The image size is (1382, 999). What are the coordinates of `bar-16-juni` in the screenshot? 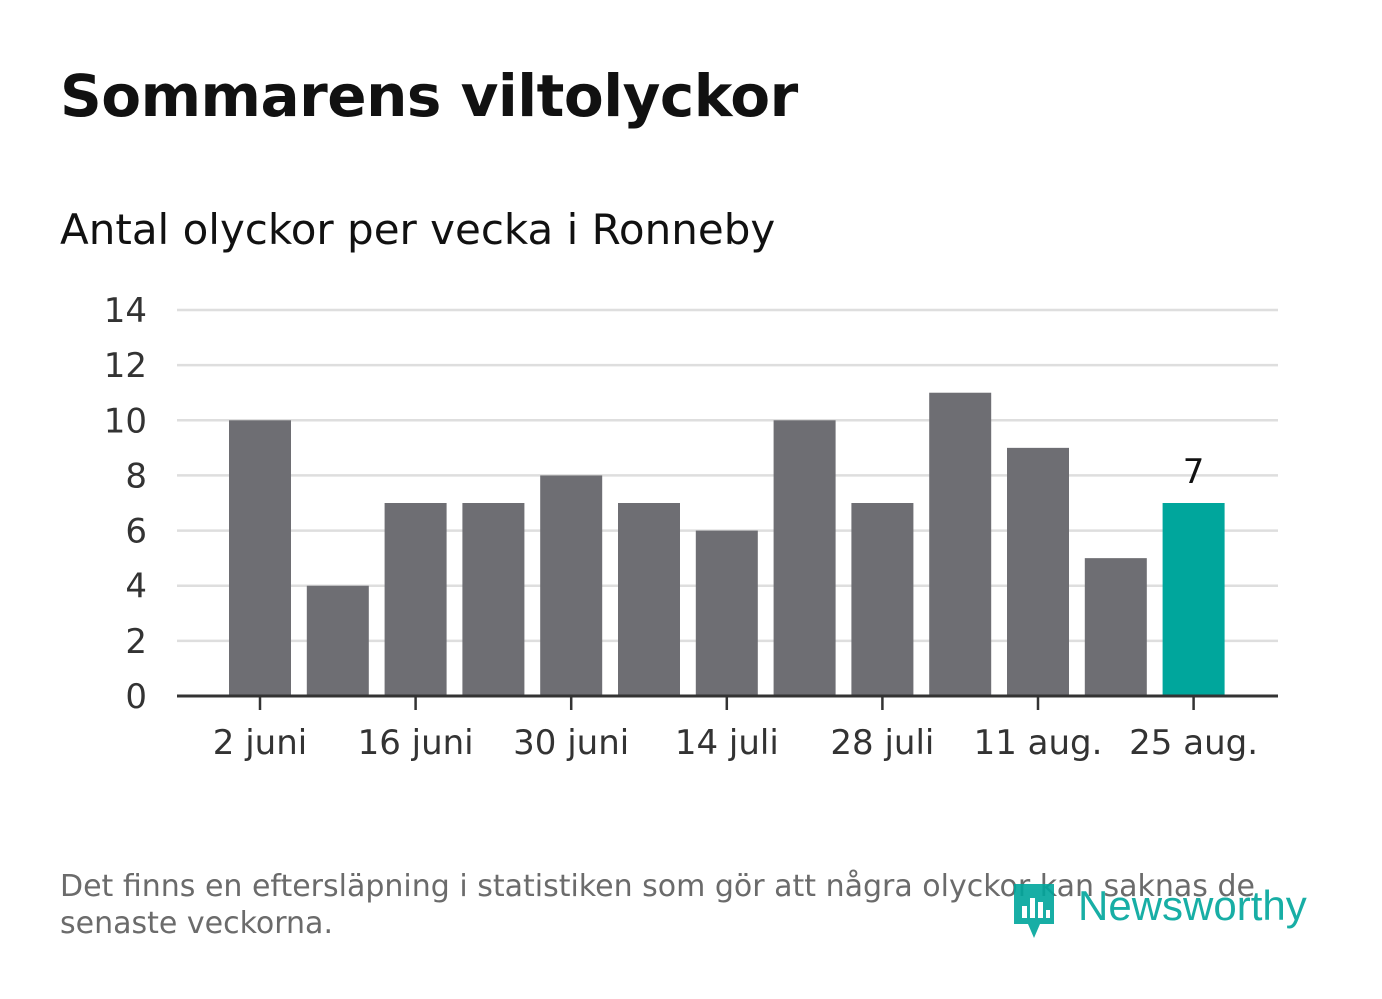 It's located at (415, 599).